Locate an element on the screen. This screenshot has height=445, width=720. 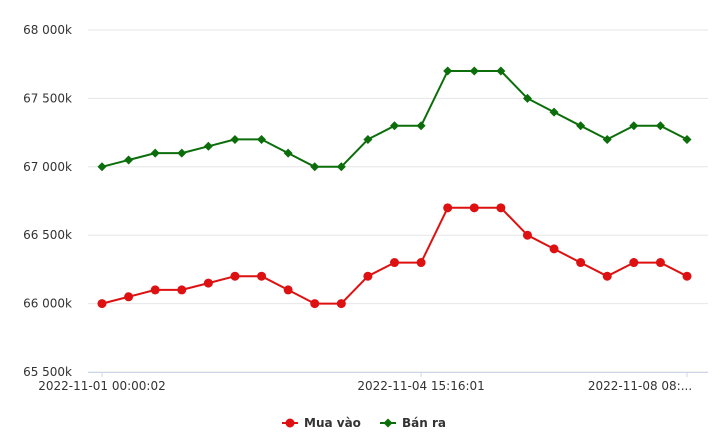
y-tick-label: 66 500k is located at coordinates (47, 235).